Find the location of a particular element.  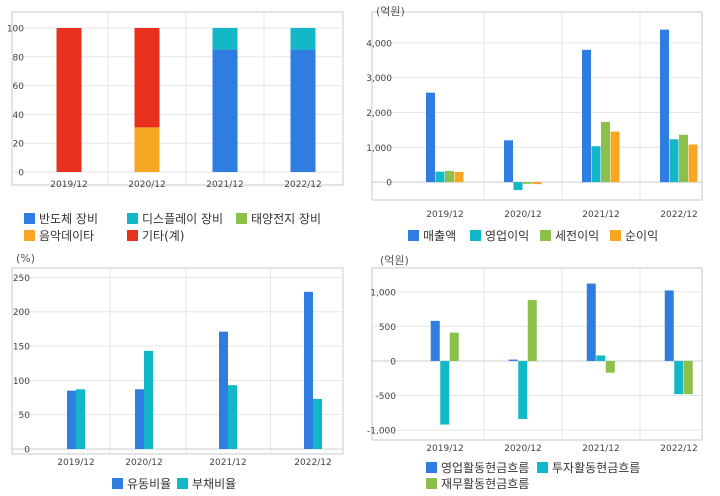

y-tick-label: -500 is located at coordinates (386, 397).